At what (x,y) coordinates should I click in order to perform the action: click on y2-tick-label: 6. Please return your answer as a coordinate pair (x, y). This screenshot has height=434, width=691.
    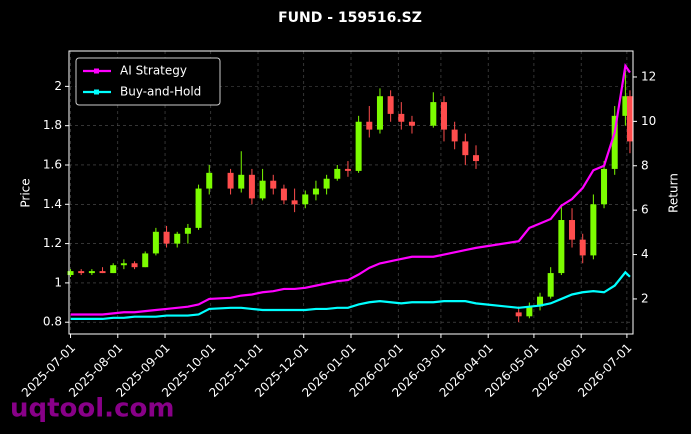
    Looking at the image, I should click on (645, 210).